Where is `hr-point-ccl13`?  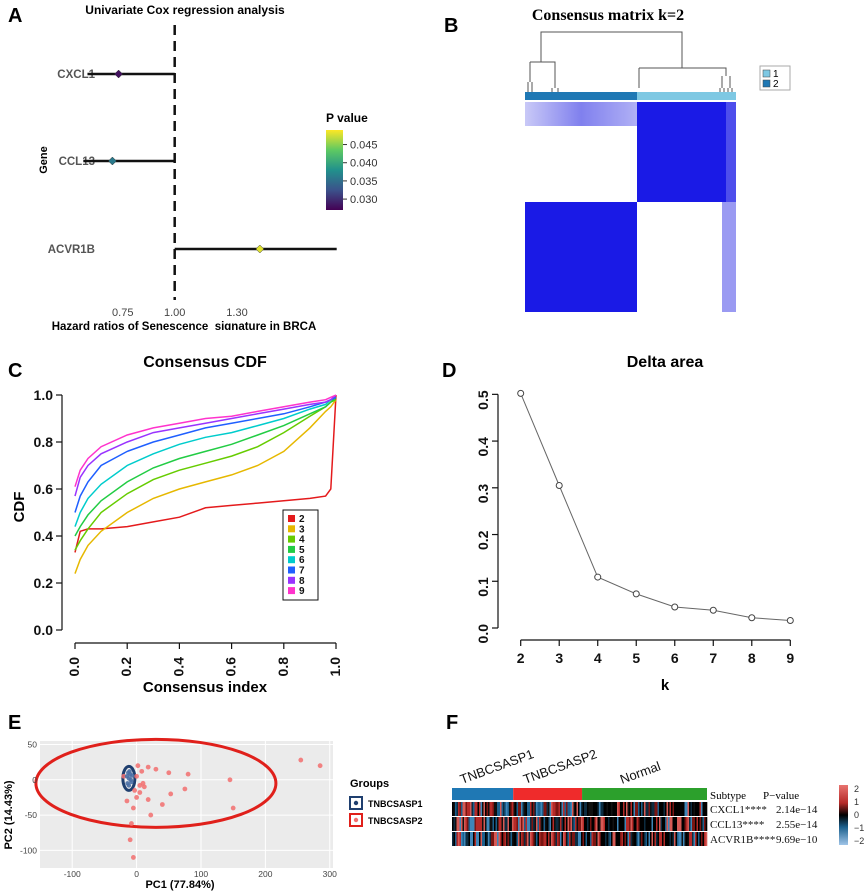
hr-point-ccl13 is located at coordinates (112, 161).